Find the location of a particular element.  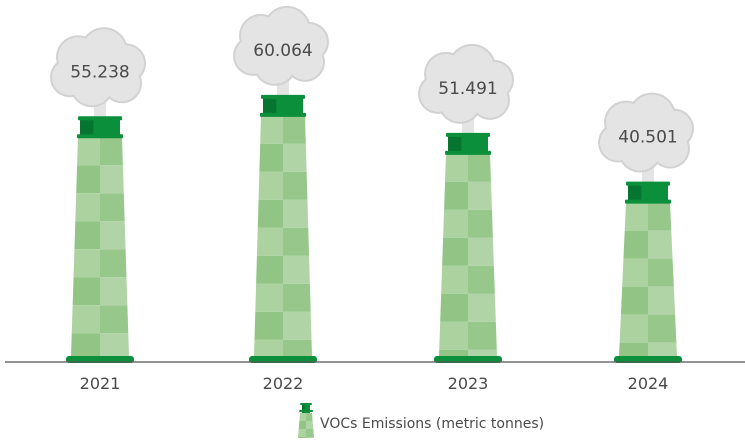

x-tick-label: 2023 is located at coordinates (468, 383).